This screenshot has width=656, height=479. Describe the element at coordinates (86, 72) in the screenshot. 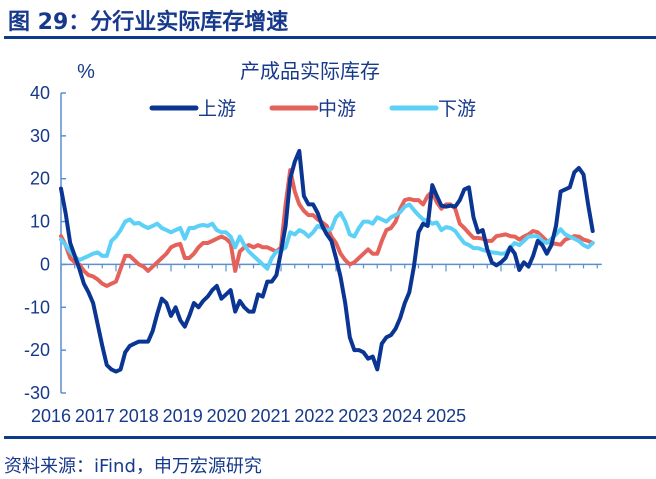

I see `y-axis-unit: %` at that location.